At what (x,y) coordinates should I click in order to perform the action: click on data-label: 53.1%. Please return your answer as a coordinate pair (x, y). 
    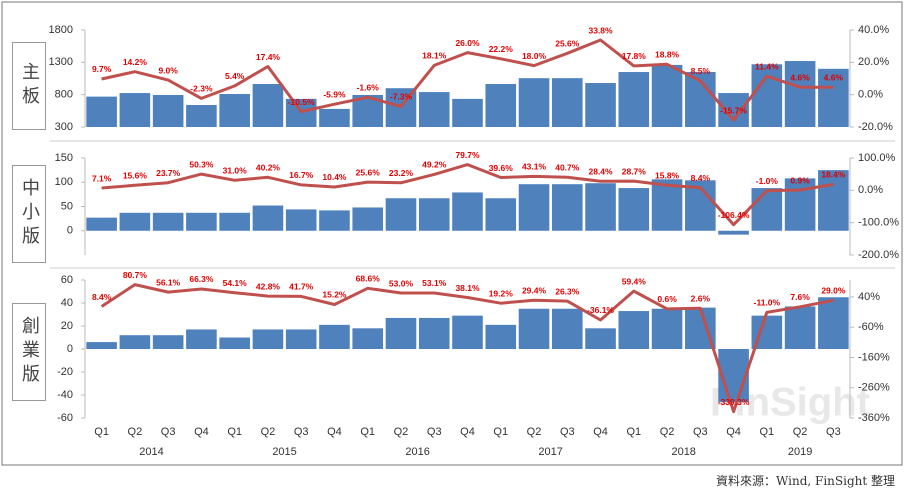
    Looking at the image, I should click on (434, 283).